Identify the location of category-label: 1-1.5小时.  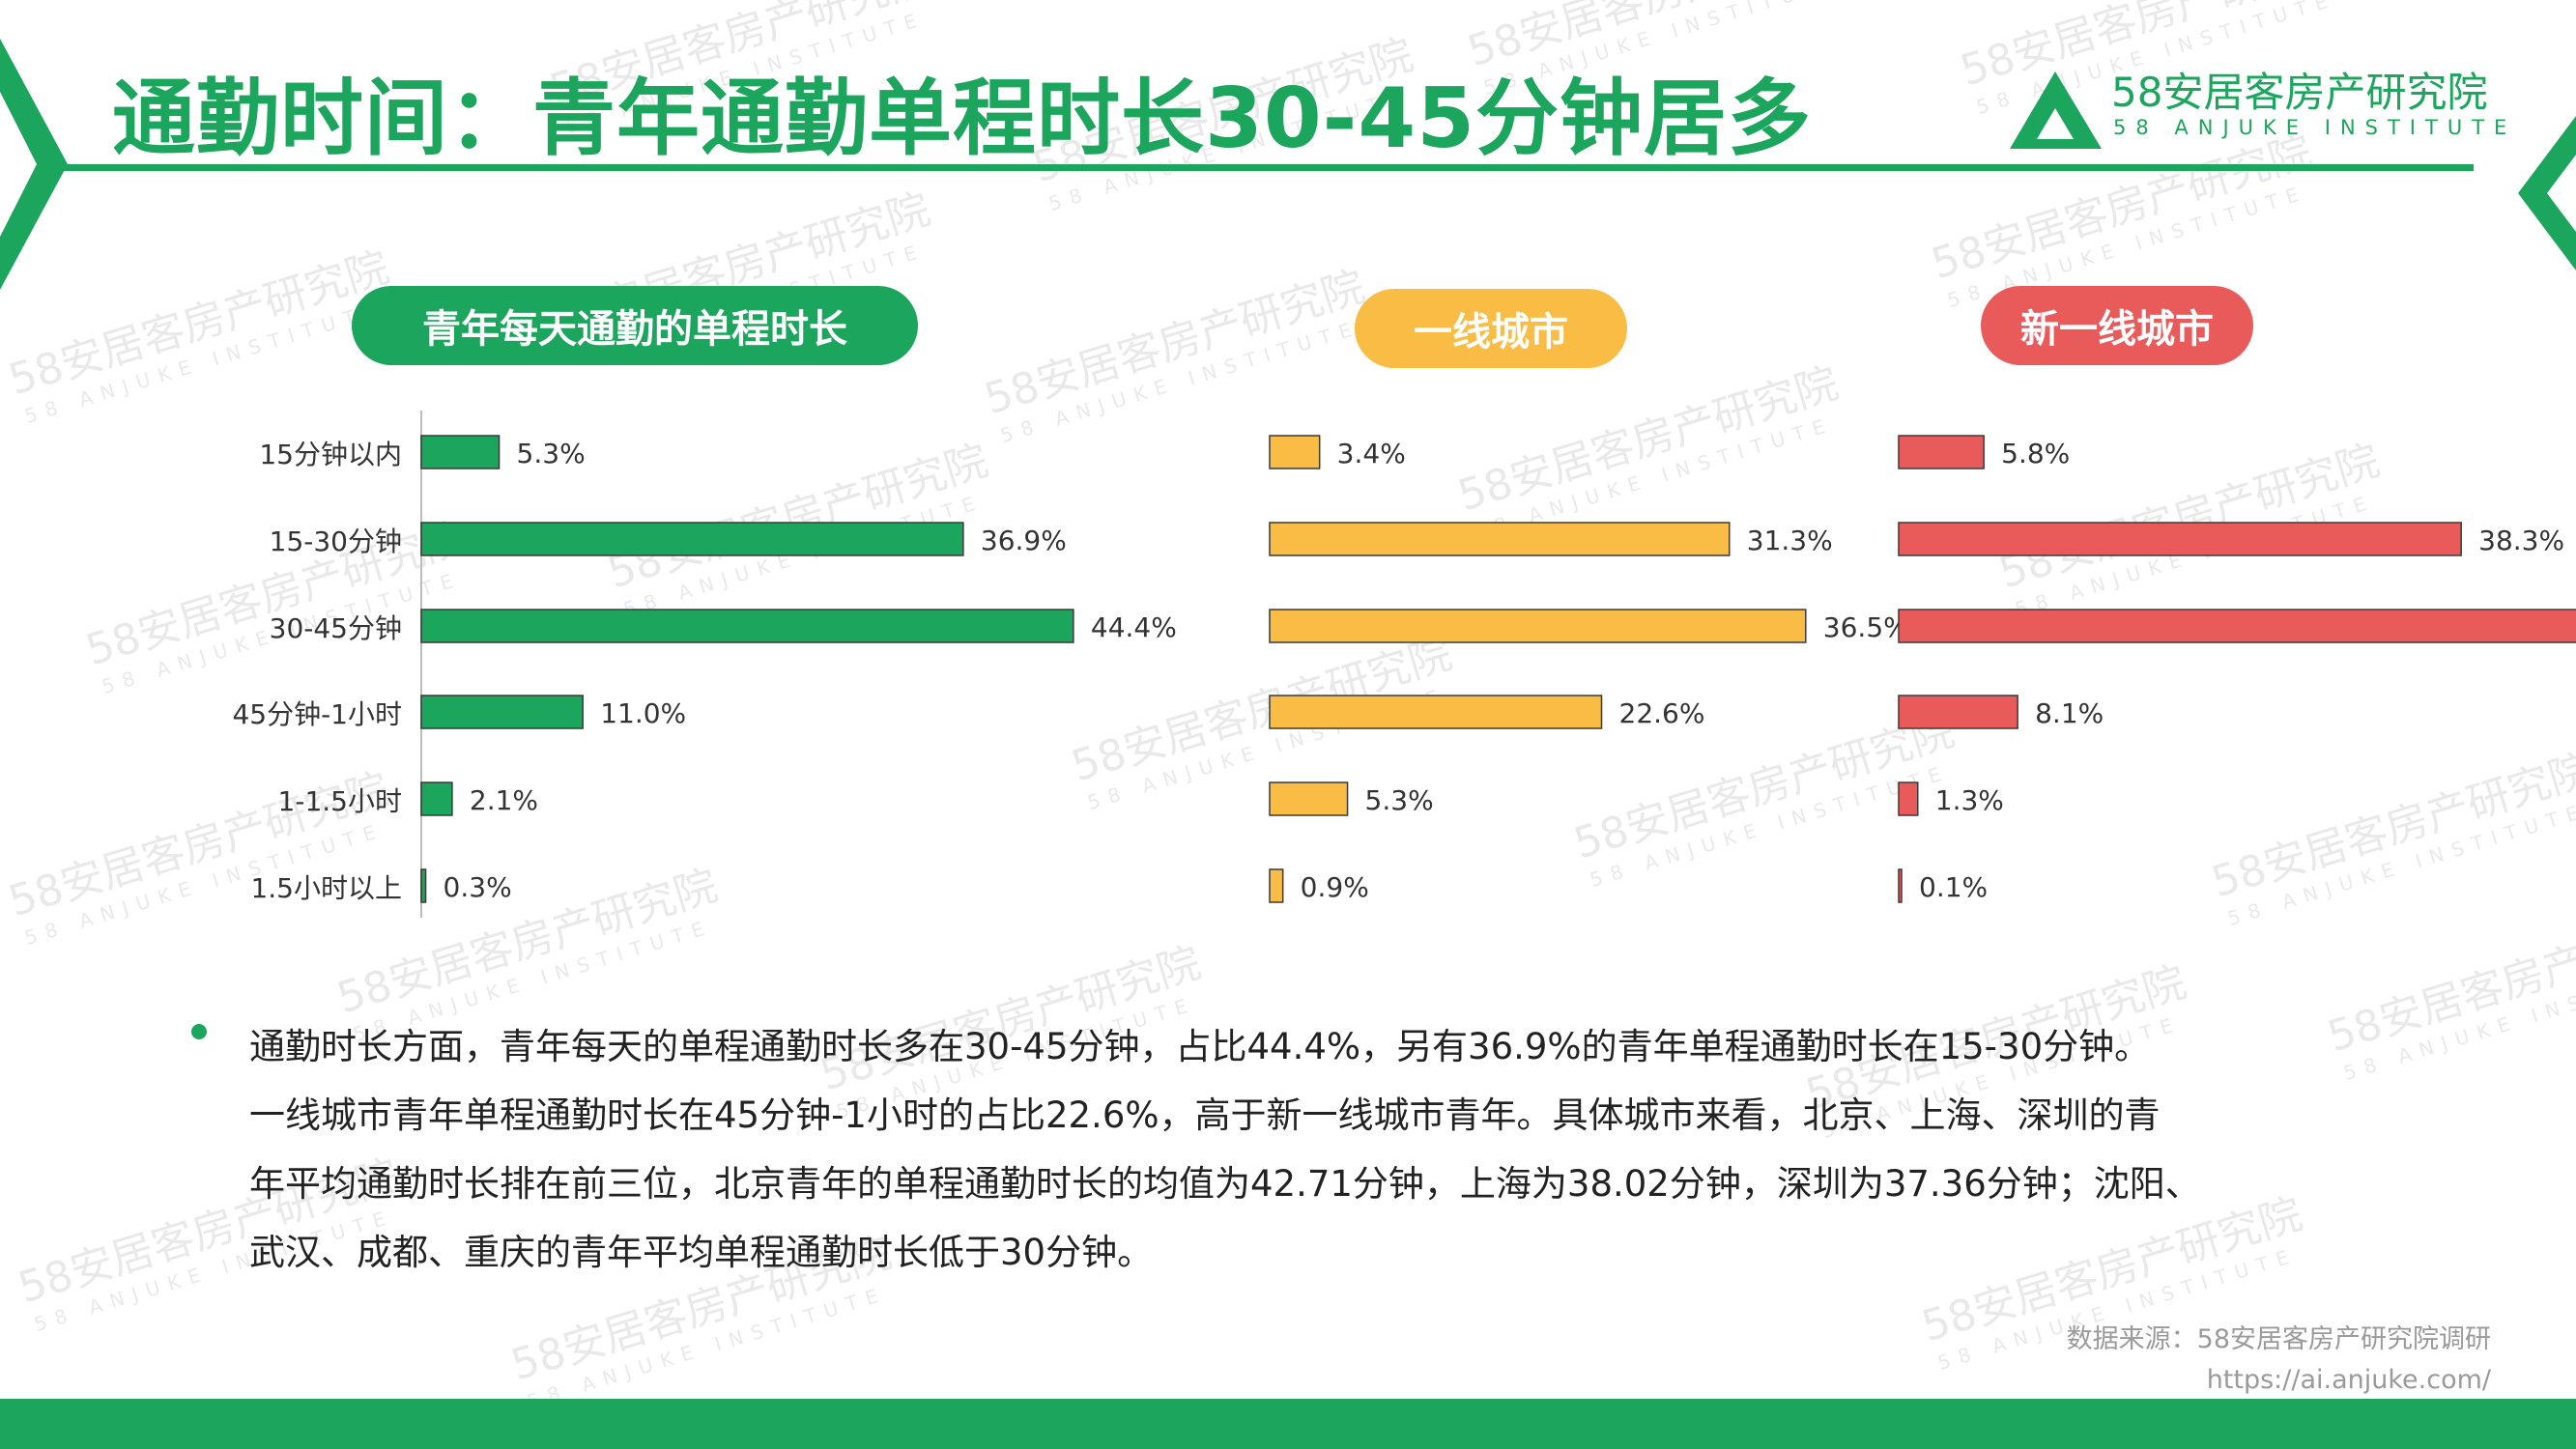
(340, 801).